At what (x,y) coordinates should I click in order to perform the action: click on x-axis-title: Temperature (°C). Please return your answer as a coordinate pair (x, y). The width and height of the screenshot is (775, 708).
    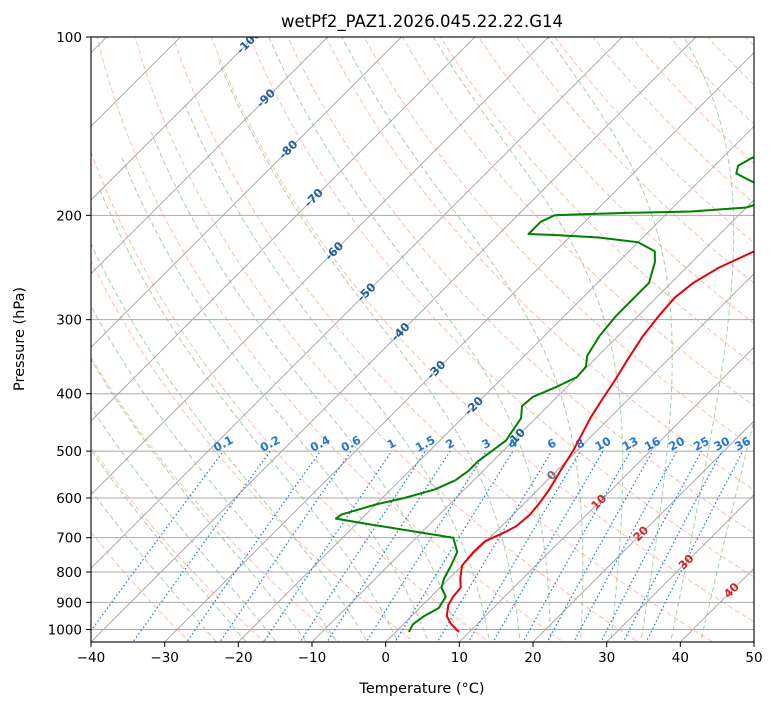
    Looking at the image, I should click on (421, 689).